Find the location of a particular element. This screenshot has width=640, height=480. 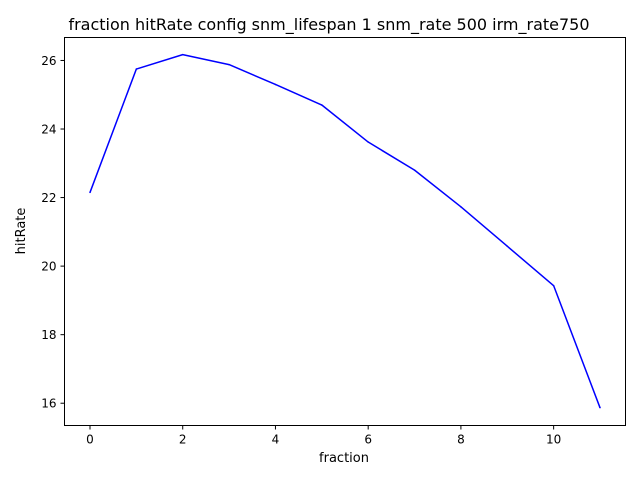

x-tick-label: 8 is located at coordinates (461, 440).